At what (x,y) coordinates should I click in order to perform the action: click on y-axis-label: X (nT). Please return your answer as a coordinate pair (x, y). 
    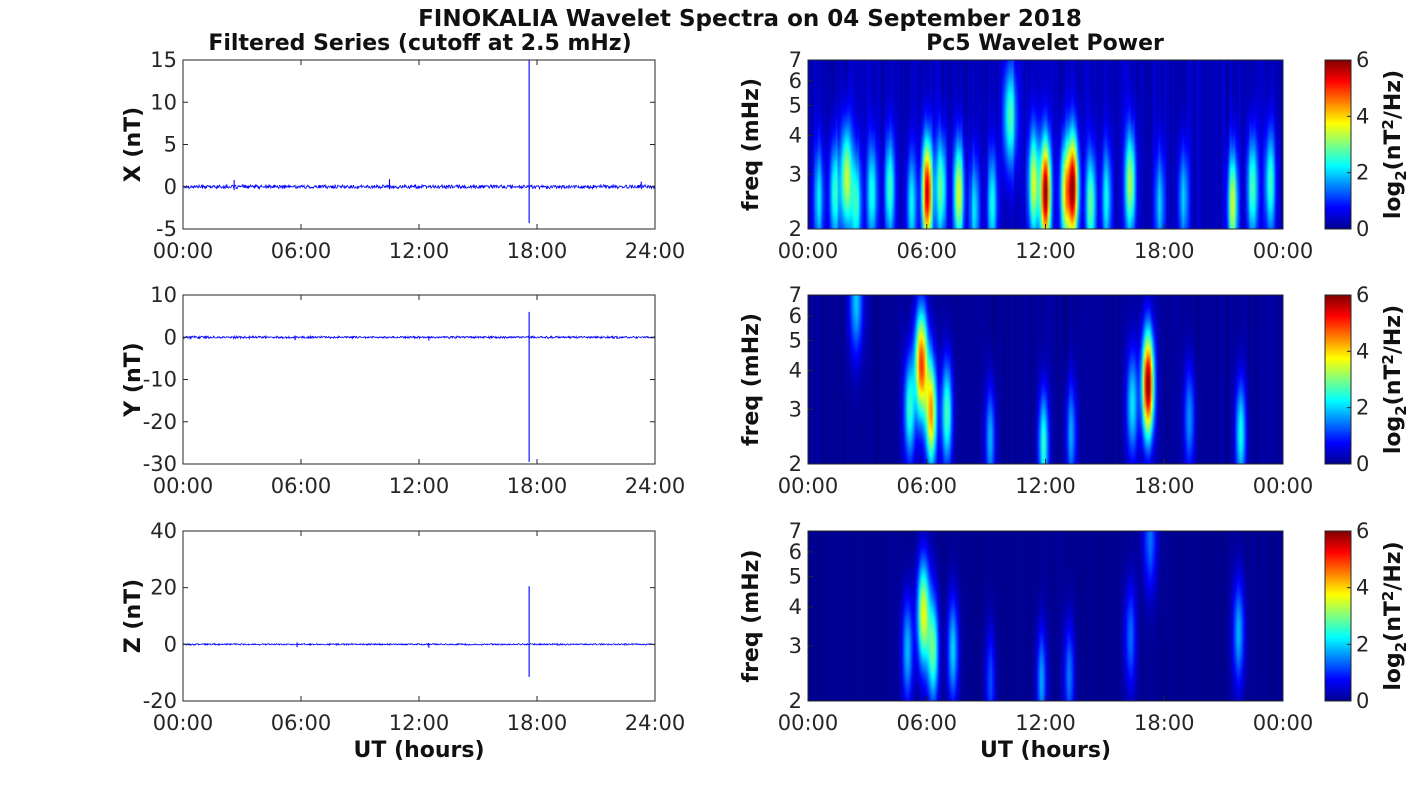
    Looking at the image, I should click on (133, 144).